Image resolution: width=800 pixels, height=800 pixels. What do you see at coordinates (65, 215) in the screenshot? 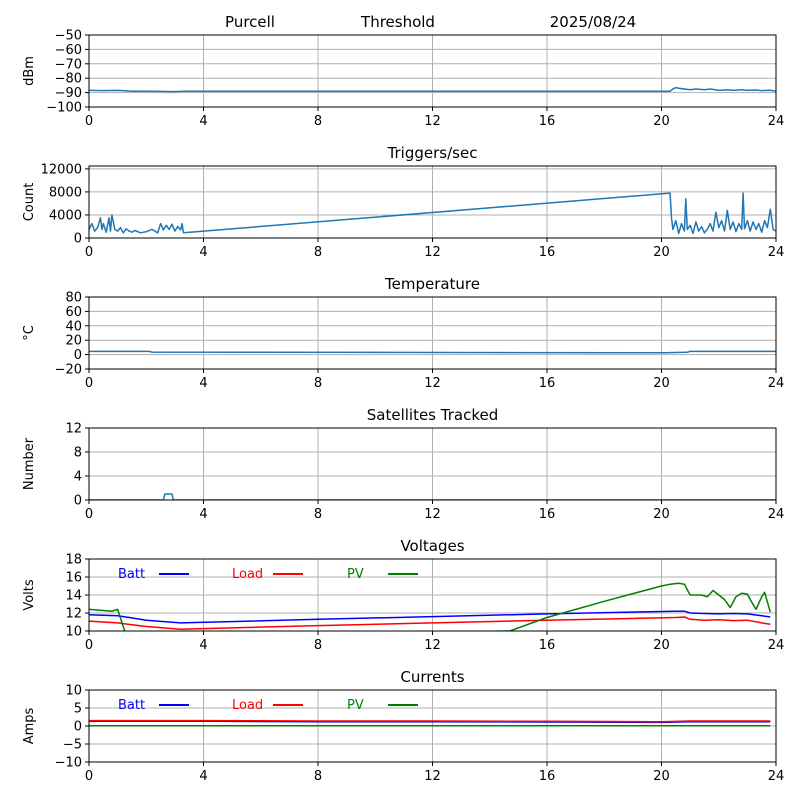
I see `y-tick-label: 4000` at bounding box center [65, 215].